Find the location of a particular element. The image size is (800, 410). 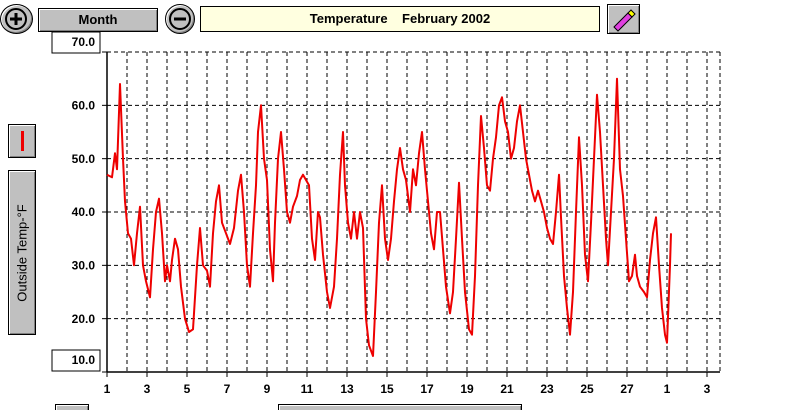

print-button is located at coordinates (623, 19).